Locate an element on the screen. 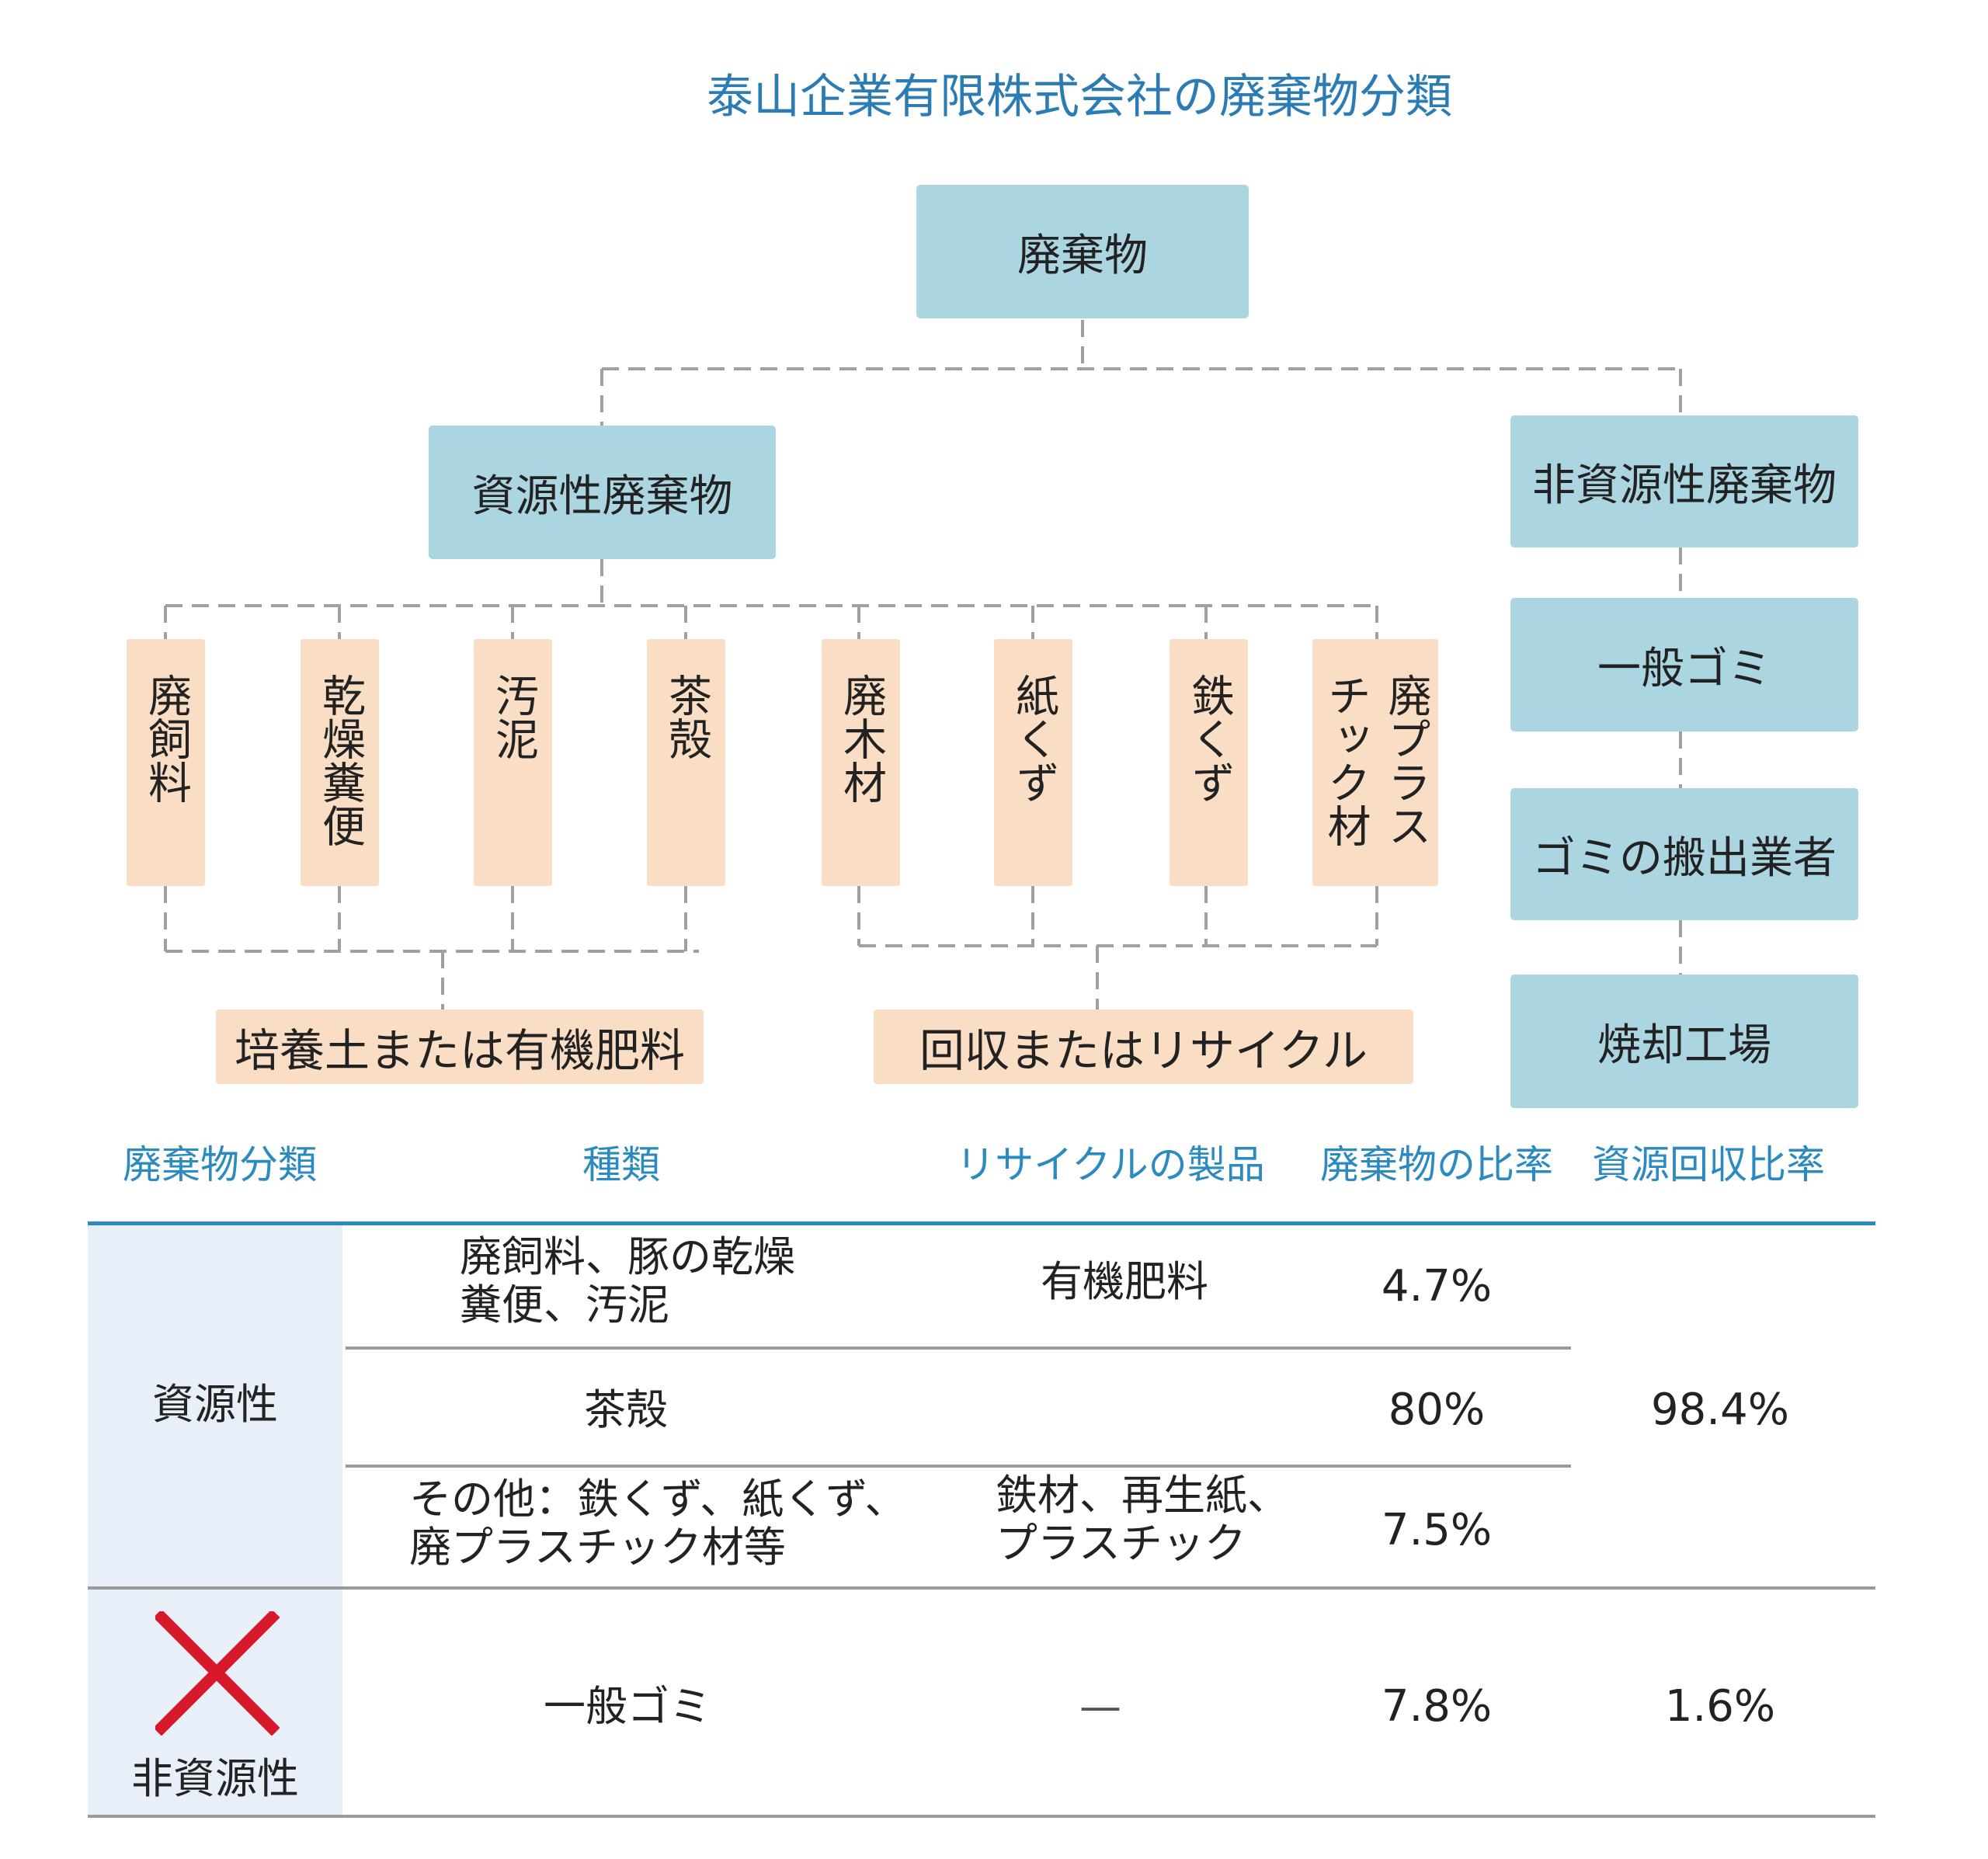 The width and height of the screenshot is (1988, 1859). section-divider is located at coordinates (981, 1588).